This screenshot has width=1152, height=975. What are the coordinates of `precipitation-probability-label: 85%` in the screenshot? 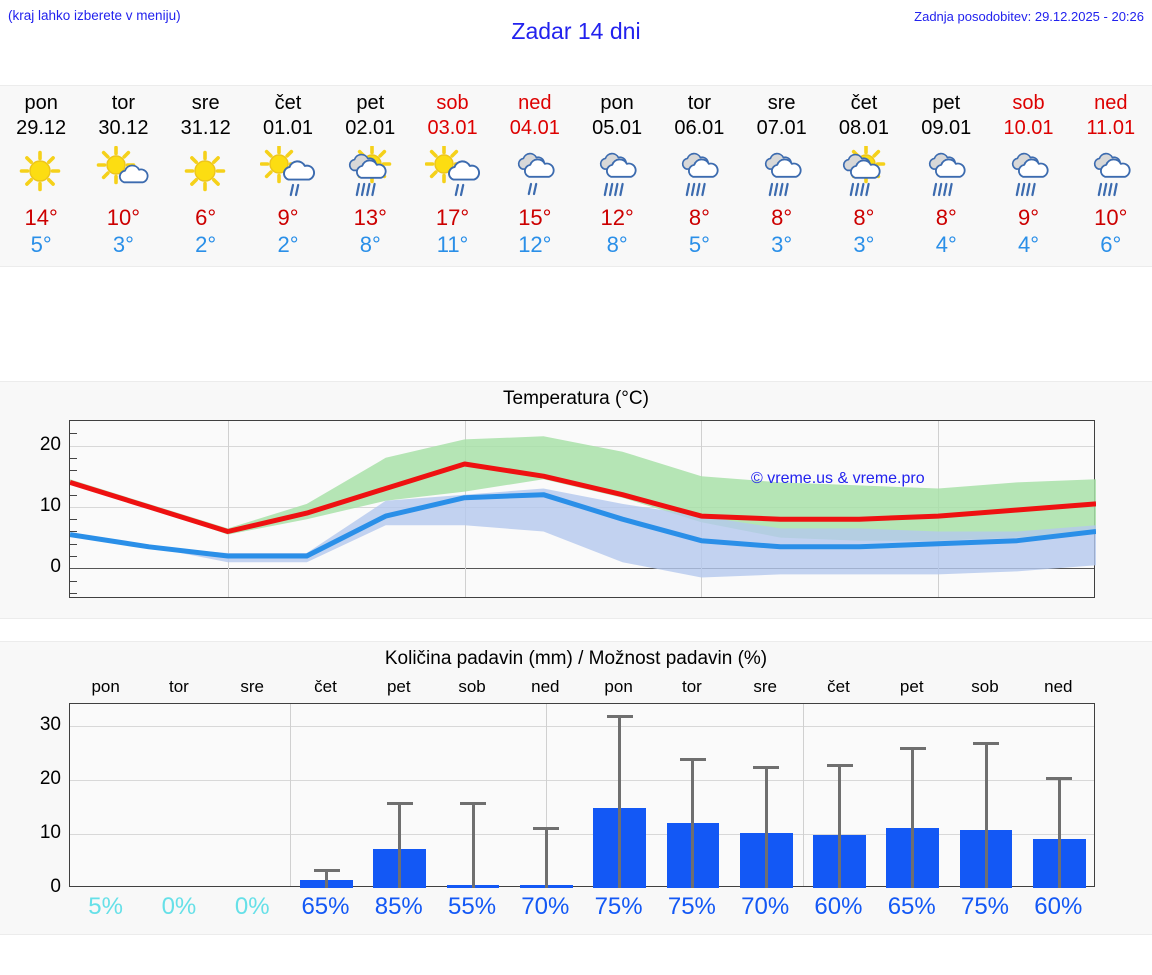 It's located at (398, 906).